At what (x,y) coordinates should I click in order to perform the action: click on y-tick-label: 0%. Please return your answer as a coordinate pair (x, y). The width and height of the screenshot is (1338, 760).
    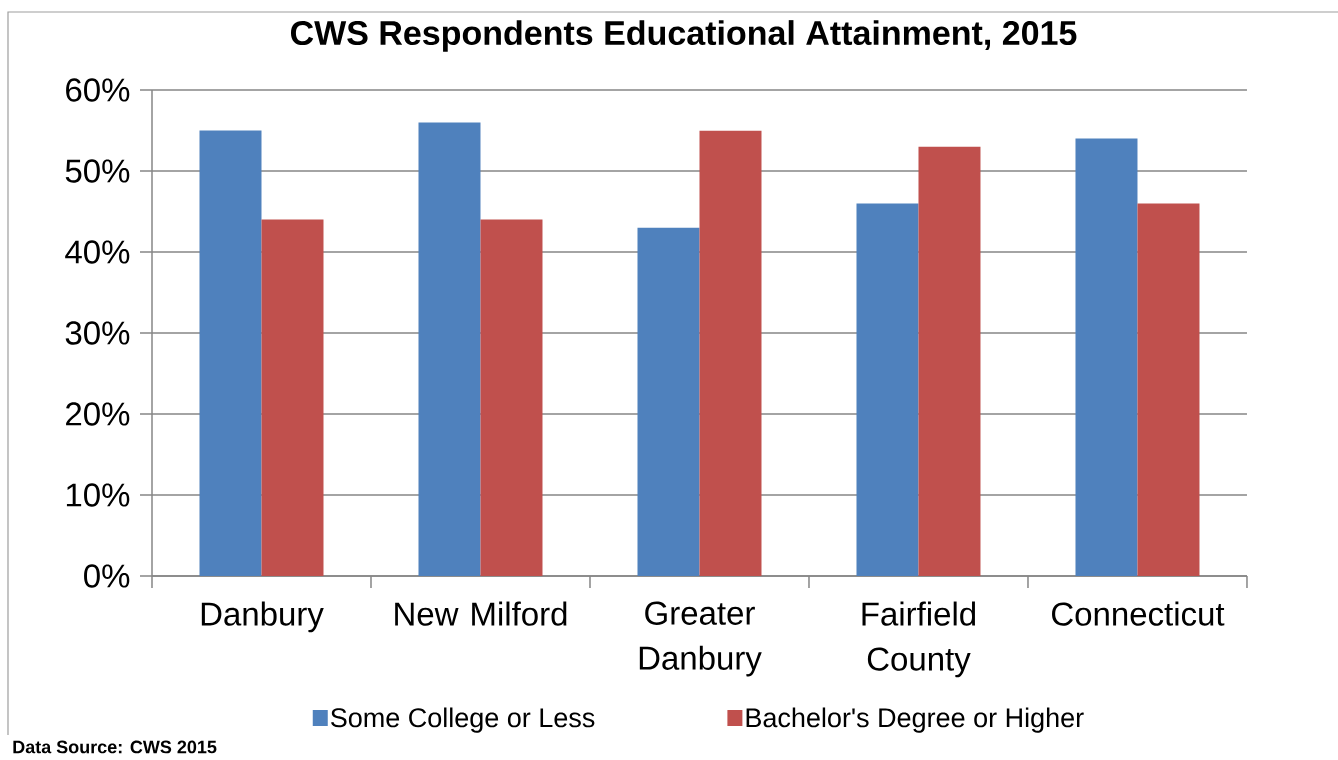
    Looking at the image, I should click on (107, 576).